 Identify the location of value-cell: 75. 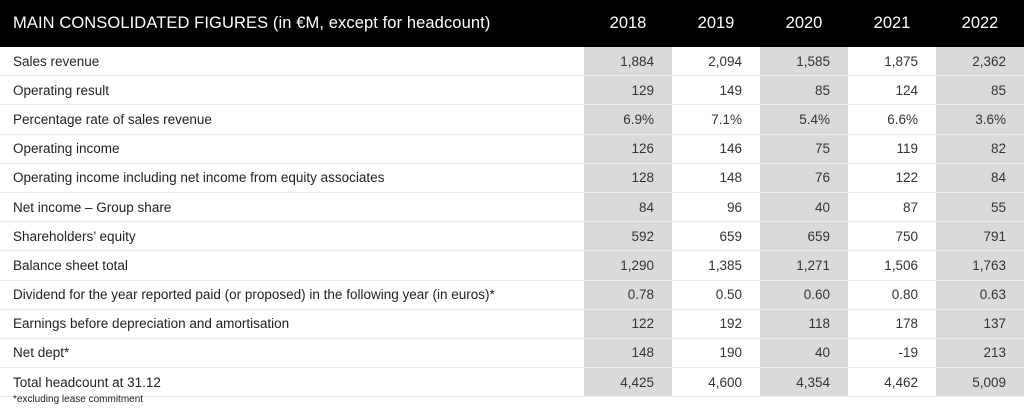
(804, 149).